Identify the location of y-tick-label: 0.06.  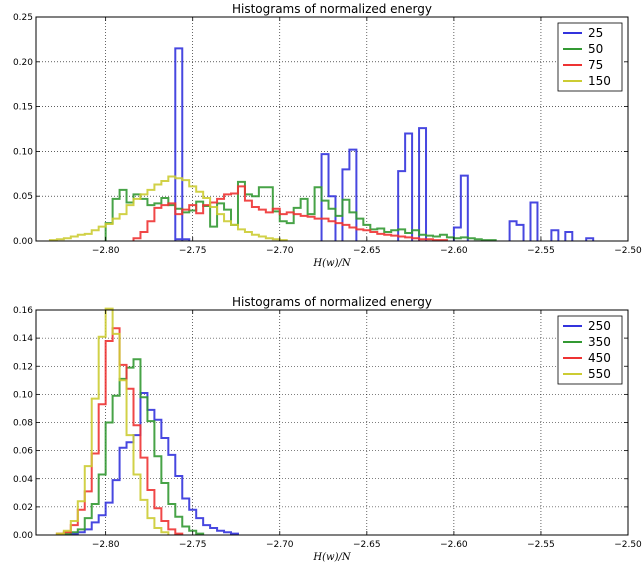
(23, 452).